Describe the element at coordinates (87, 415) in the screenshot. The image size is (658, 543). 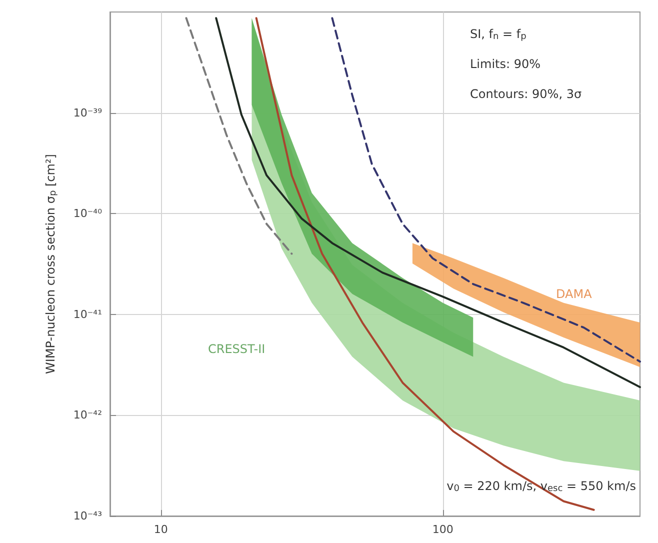
I see `y-tick-label: 10⁻⁴²` at that location.